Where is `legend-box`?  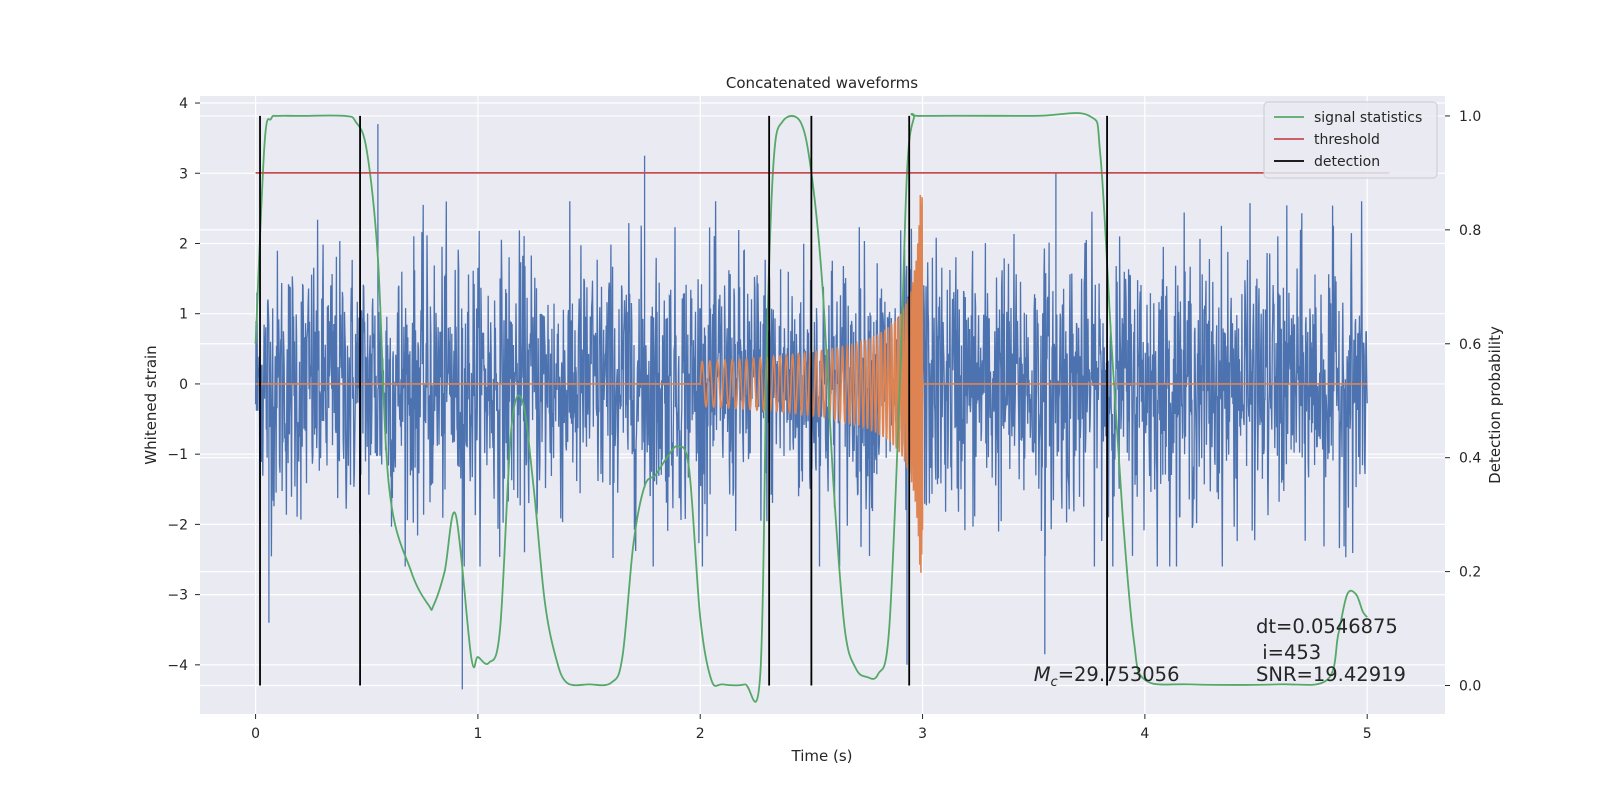
legend-box is located at coordinates (1350, 140).